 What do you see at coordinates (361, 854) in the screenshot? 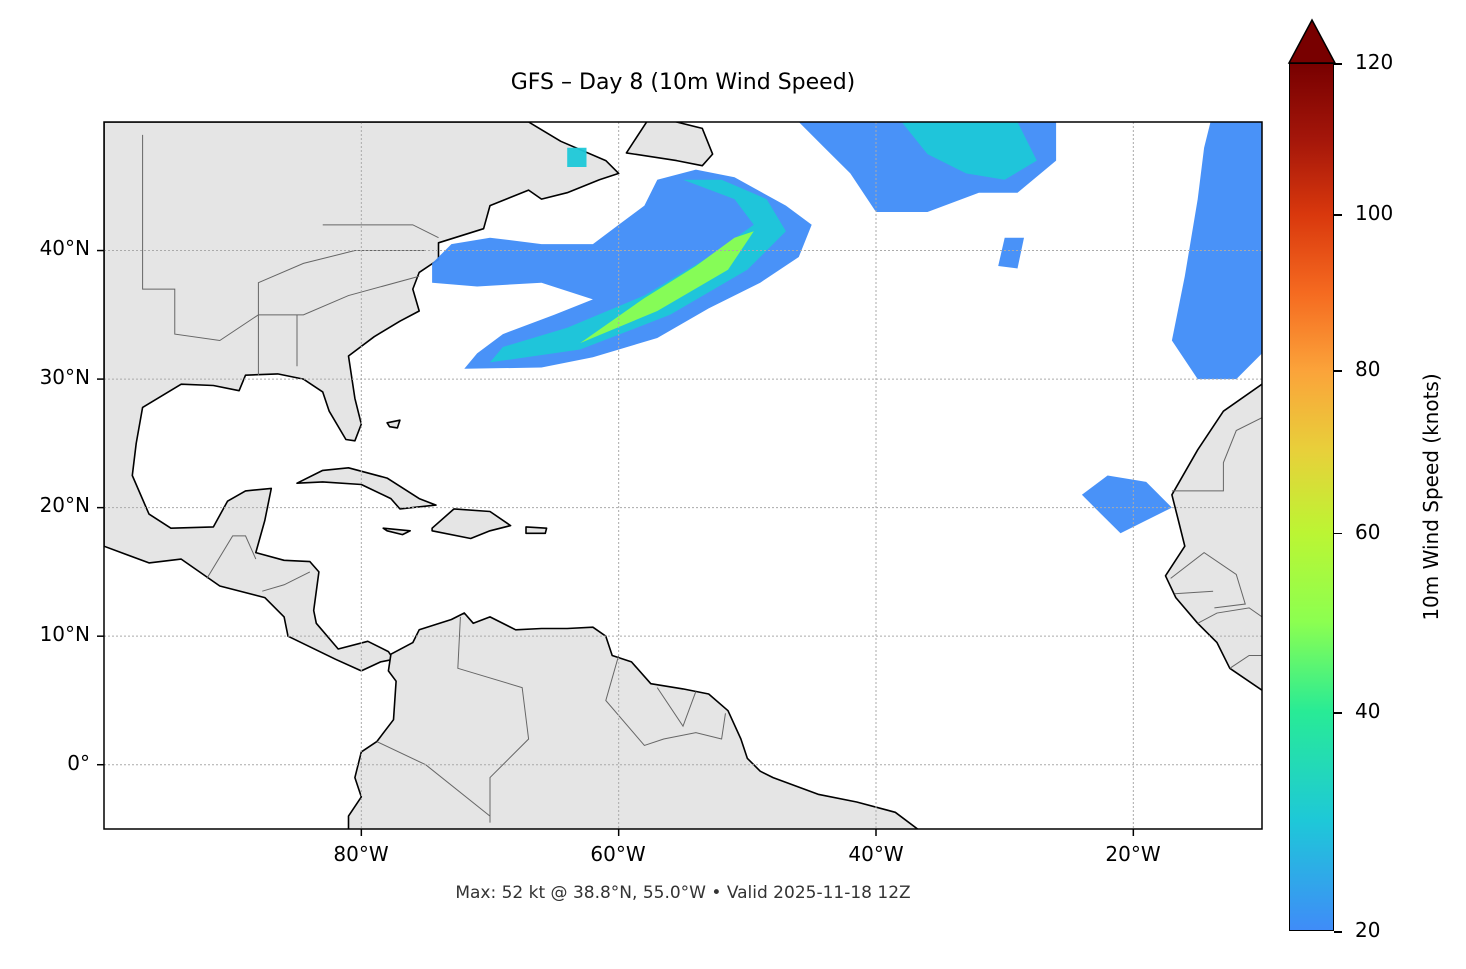
I see `x-tick-label: 80°W` at bounding box center [361, 854].